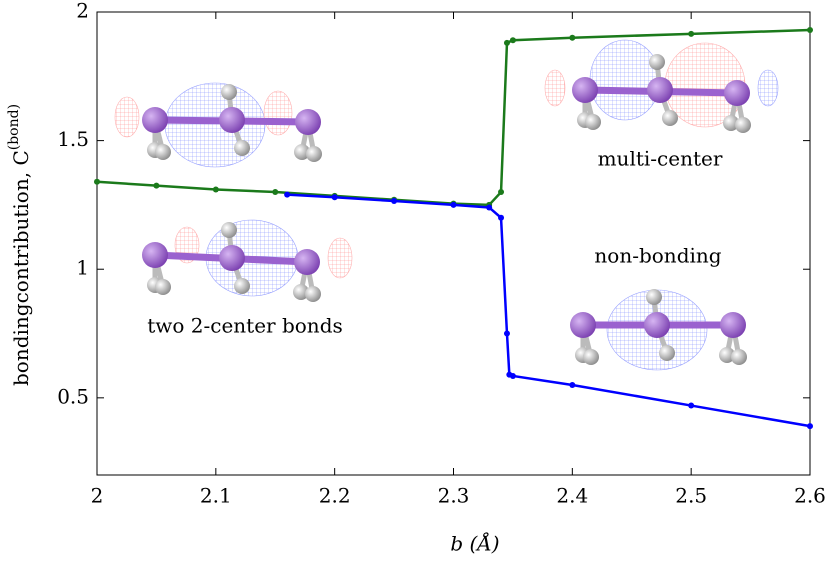 The height and width of the screenshot is (567, 830). Describe the element at coordinates (335, 496) in the screenshot. I see `x-tick-label: 2.2` at that location.